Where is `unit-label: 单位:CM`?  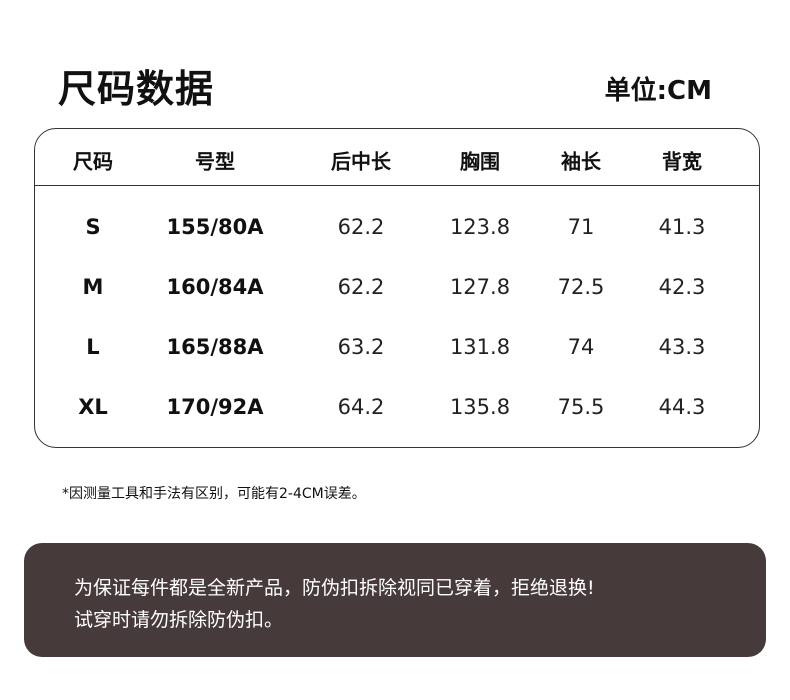
unit-label: 单位:CM is located at coordinates (658, 91).